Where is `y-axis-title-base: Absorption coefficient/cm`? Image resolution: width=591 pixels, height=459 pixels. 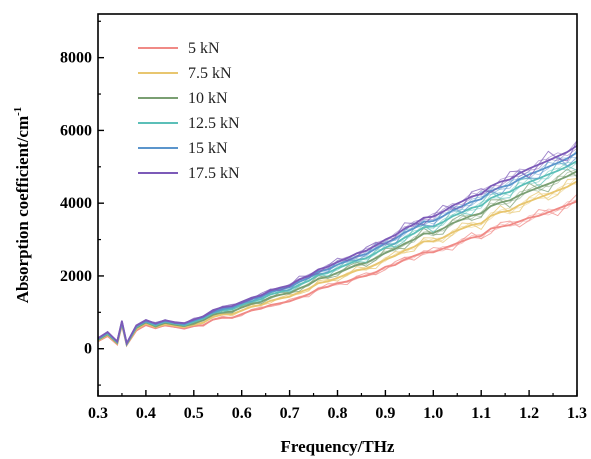
y-axis-title-base: Absorption coefficient/cm is located at coordinates (22, 209).